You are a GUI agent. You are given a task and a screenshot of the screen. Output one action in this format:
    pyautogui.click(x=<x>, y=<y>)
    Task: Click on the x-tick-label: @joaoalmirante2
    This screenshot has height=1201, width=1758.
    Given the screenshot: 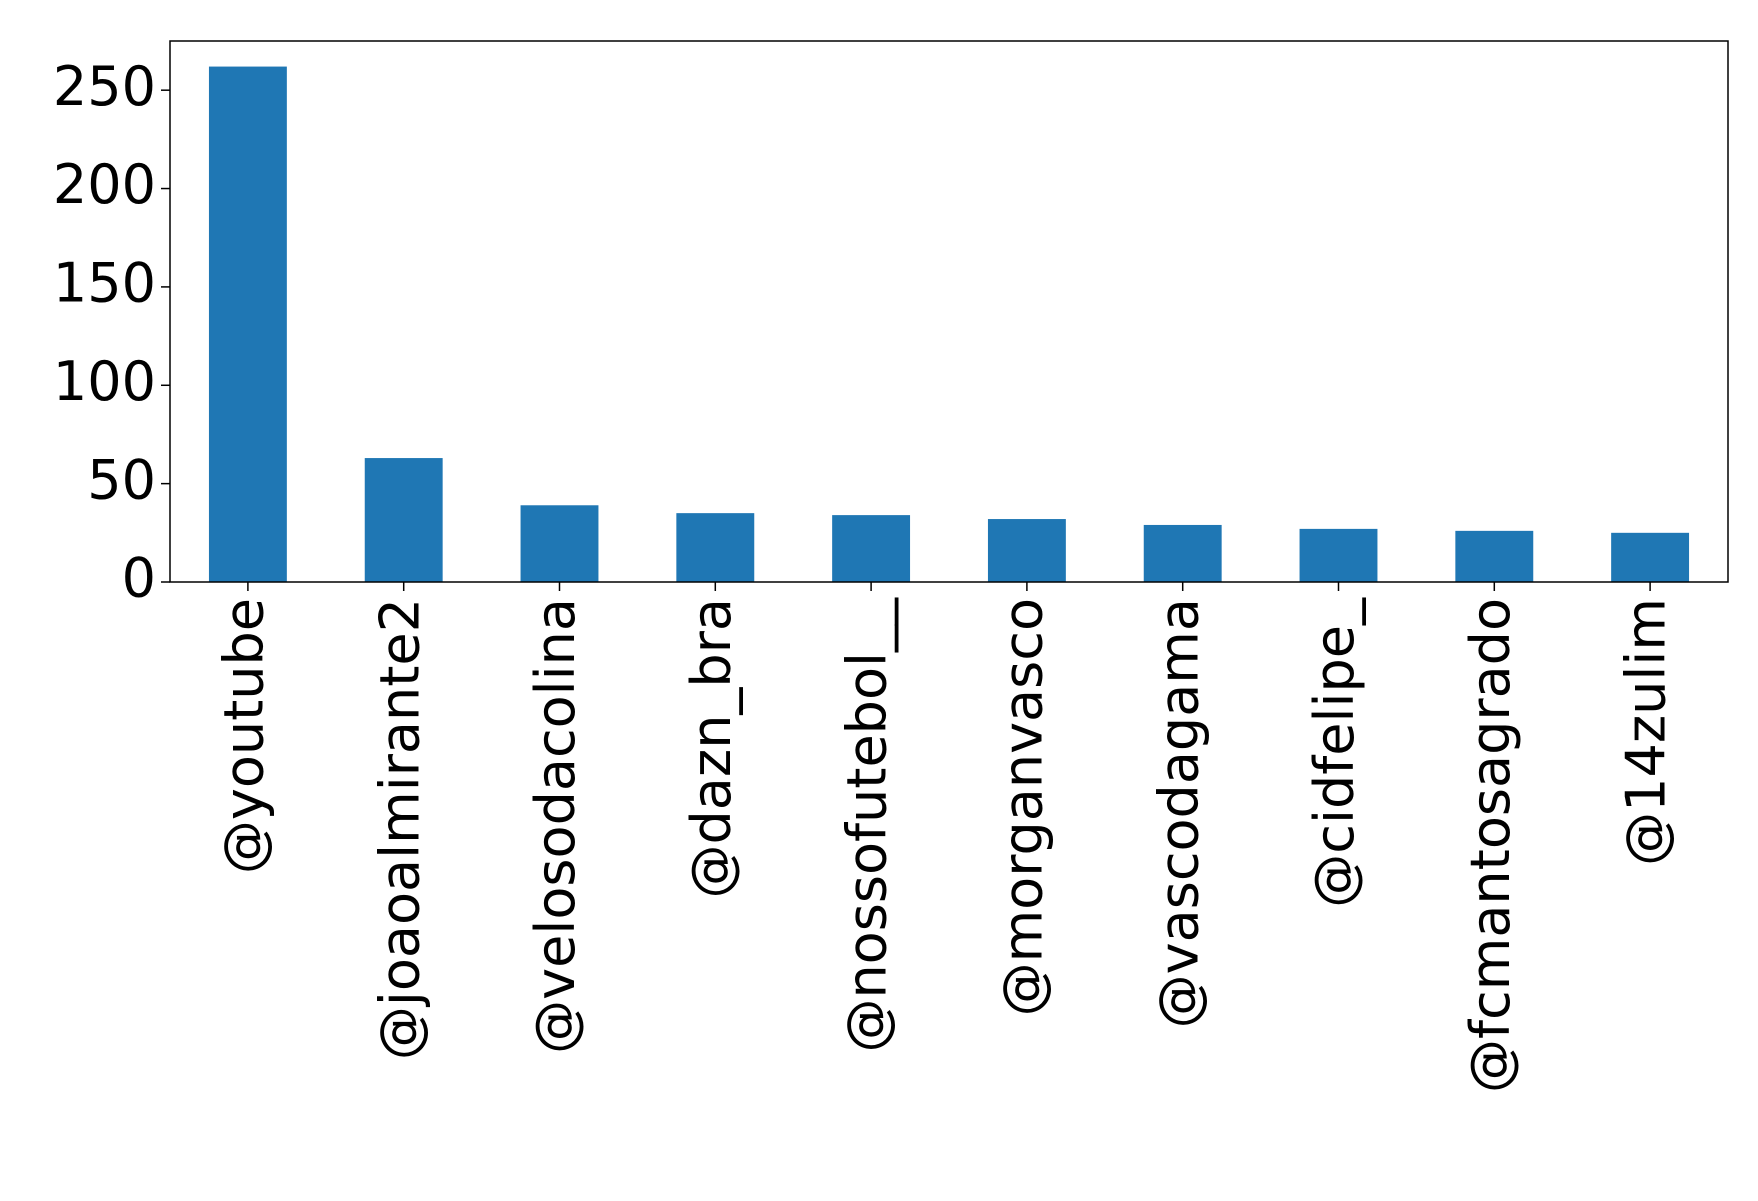 What is the action you would take?
    pyautogui.click(x=399, y=829)
    